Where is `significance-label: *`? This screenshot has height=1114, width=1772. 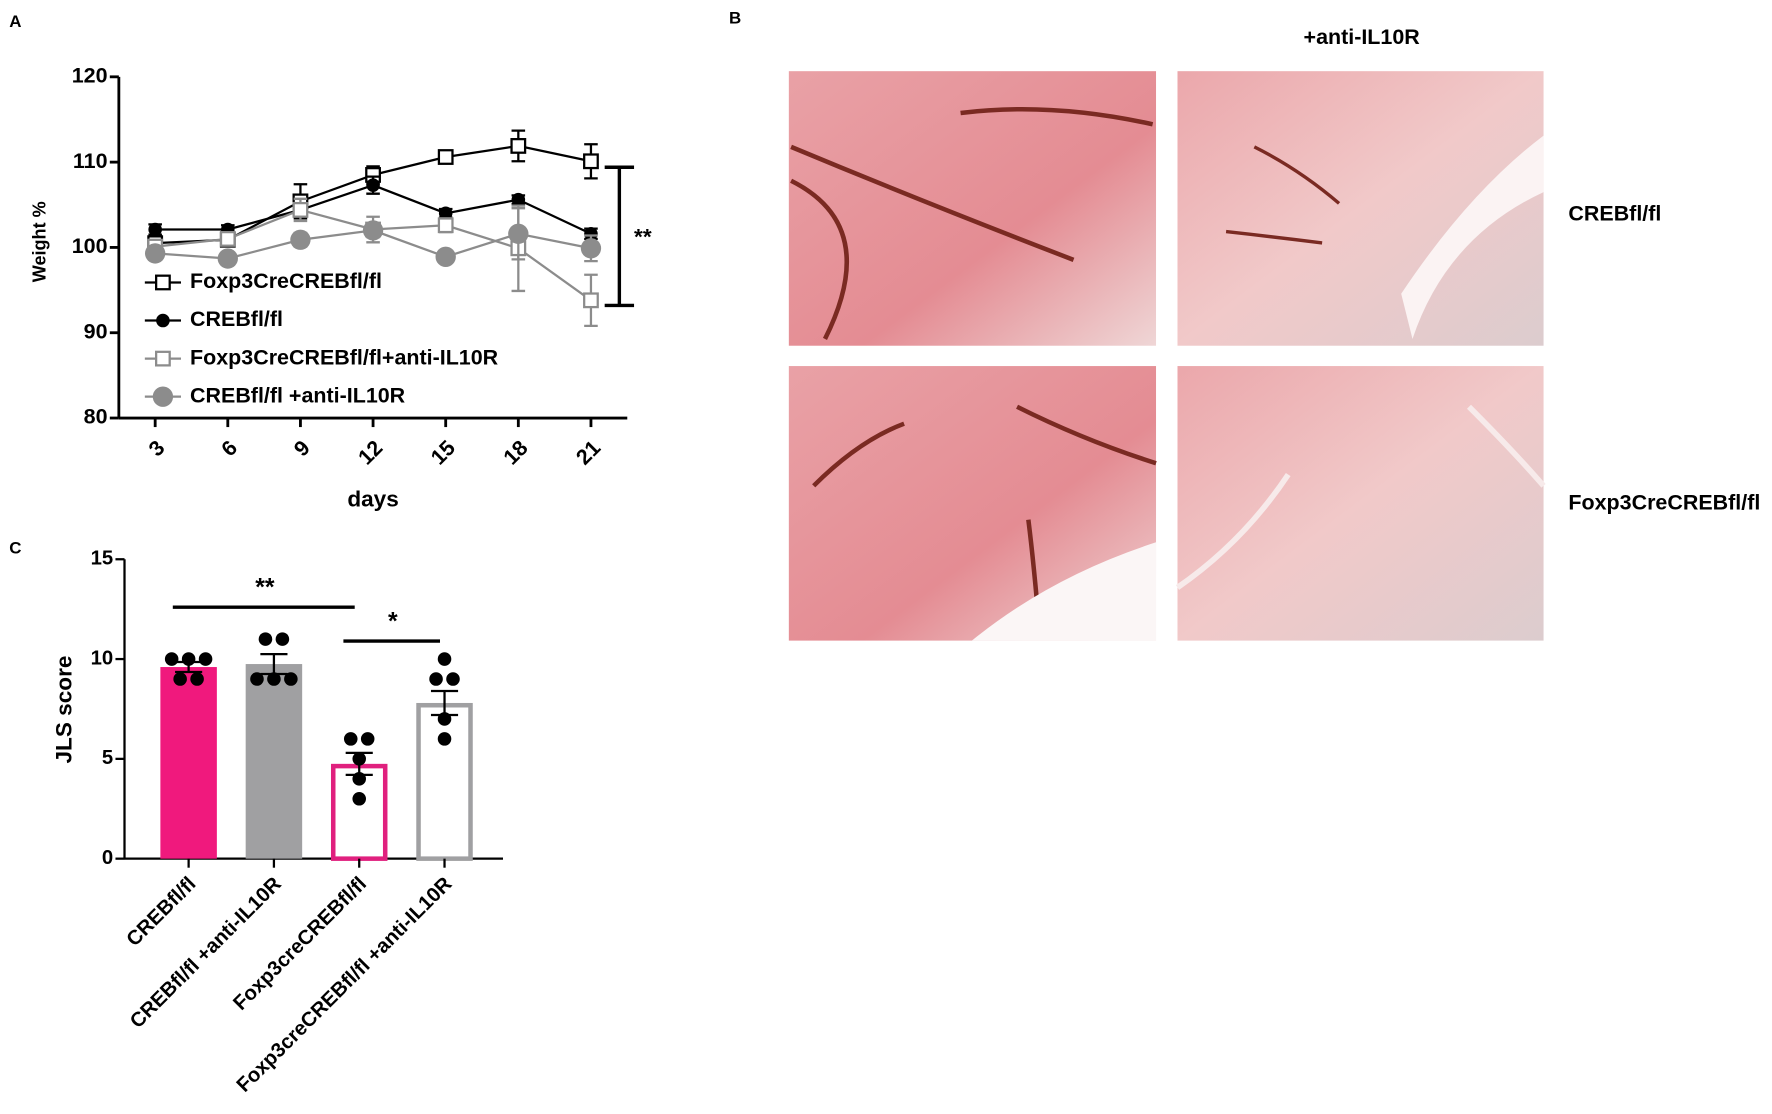
significance-label: * is located at coordinates (393, 622).